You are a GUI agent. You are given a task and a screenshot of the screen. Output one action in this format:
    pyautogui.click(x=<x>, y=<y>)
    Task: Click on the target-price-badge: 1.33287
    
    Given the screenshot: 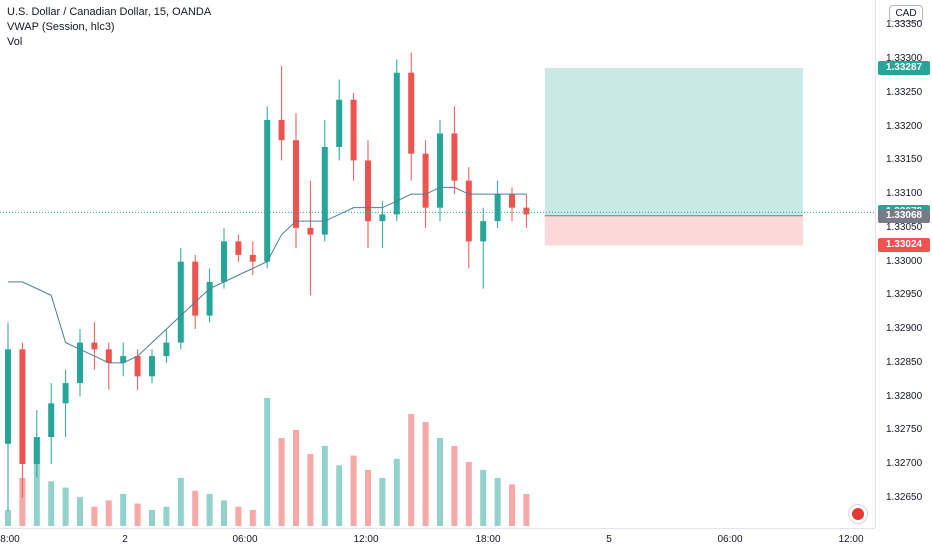 What is the action you would take?
    pyautogui.click(x=904, y=67)
    